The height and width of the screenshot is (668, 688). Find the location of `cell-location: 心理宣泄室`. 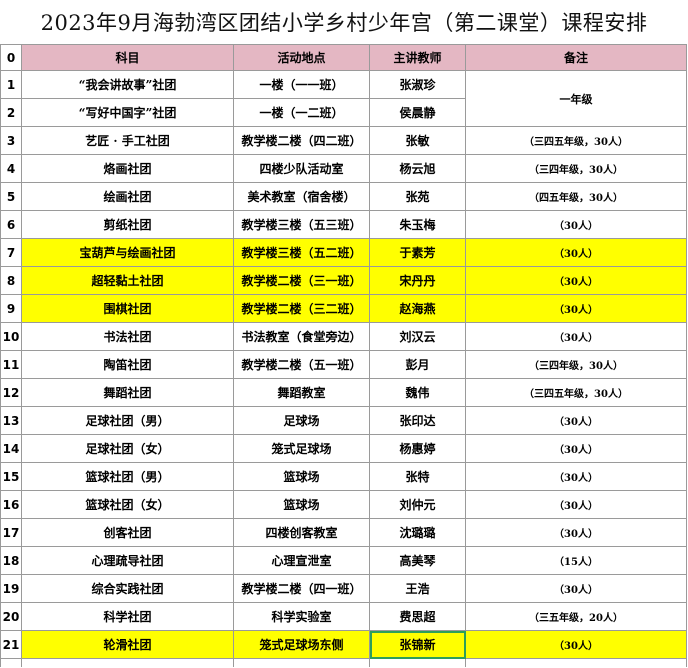

cell-location: 心理宣泄室 is located at coordinates (301, 560).